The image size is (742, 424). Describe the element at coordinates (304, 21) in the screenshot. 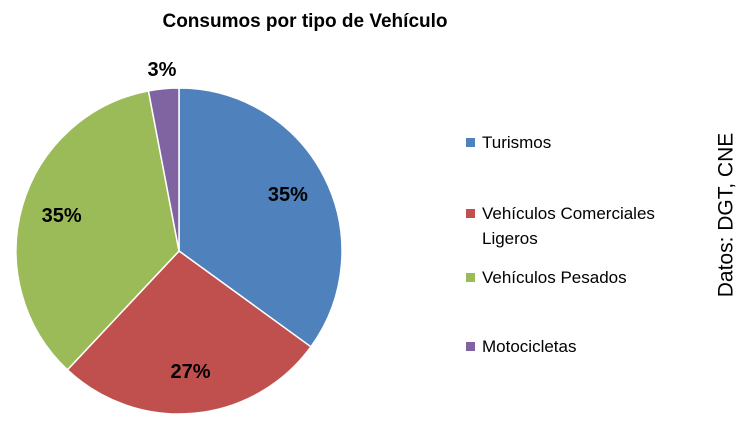

I see `chart-title: Consumos por tipo de Vehículo` at that location.